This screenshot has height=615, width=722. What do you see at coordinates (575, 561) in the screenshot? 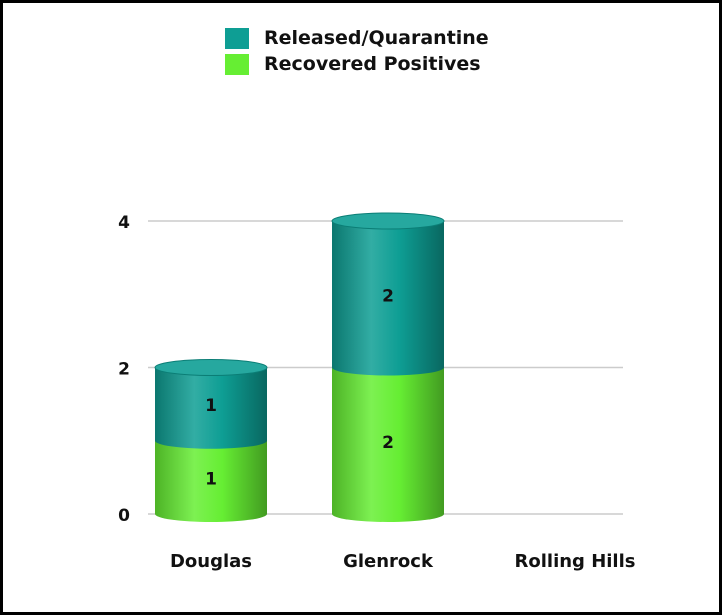
I see `x-tick-label-rolling-hills: Rolling Hills` at bounding box center [575, 561].